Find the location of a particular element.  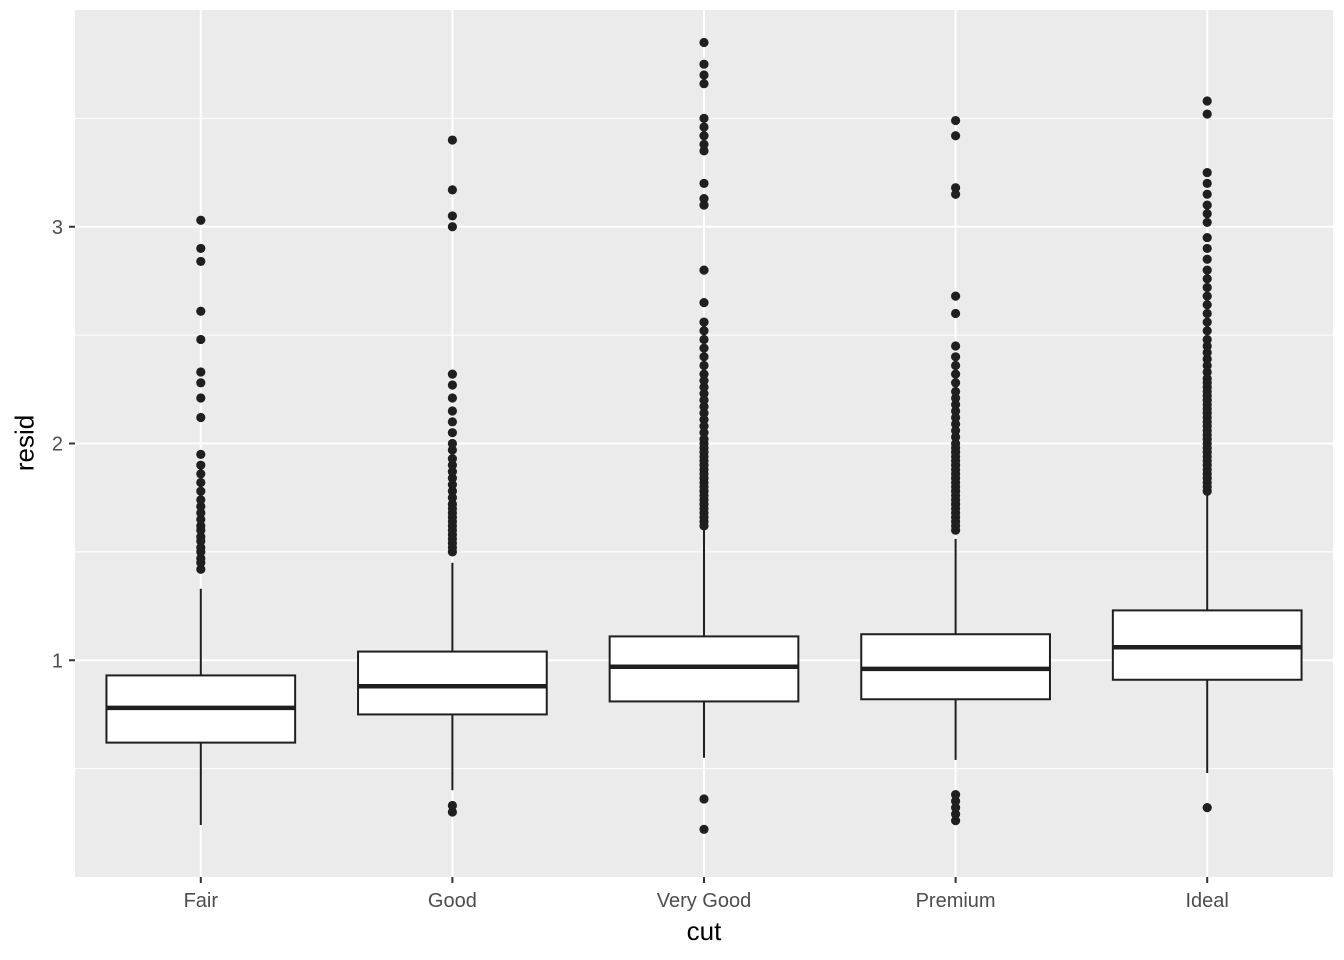

x-tick-label: Premium is located at coordinates (956, 901).